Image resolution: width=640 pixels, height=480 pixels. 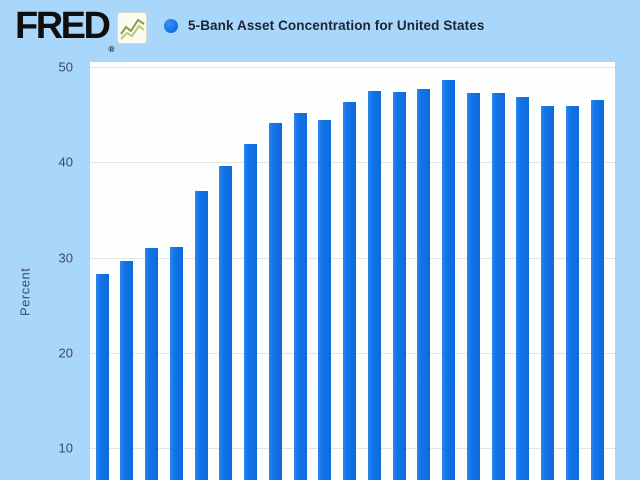 I want to click on y-axis-label: Percent, so click(x=25, y=291).